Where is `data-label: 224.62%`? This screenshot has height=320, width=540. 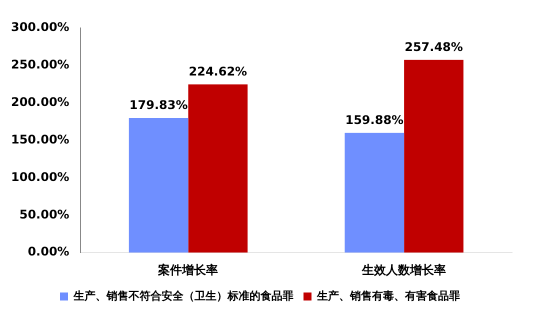
data-label: 224.62% is located at coordinates (218, 71).